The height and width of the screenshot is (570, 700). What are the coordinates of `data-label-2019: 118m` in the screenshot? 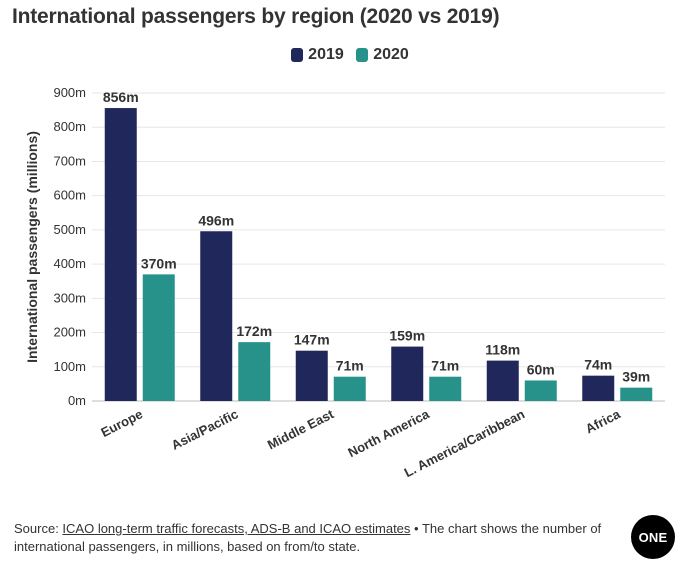 It's located at (502, 350).